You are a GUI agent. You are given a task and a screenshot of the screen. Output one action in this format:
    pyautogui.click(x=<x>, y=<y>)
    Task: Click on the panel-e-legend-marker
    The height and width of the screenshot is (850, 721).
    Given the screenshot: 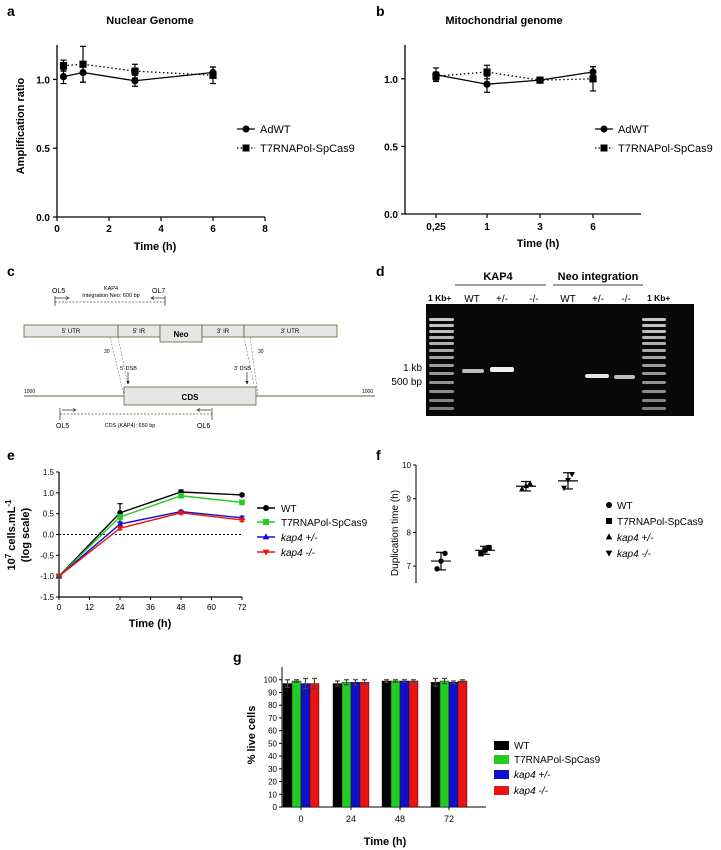 What is the action you would take?
    pyautogui.click(x=266, y=552)
    